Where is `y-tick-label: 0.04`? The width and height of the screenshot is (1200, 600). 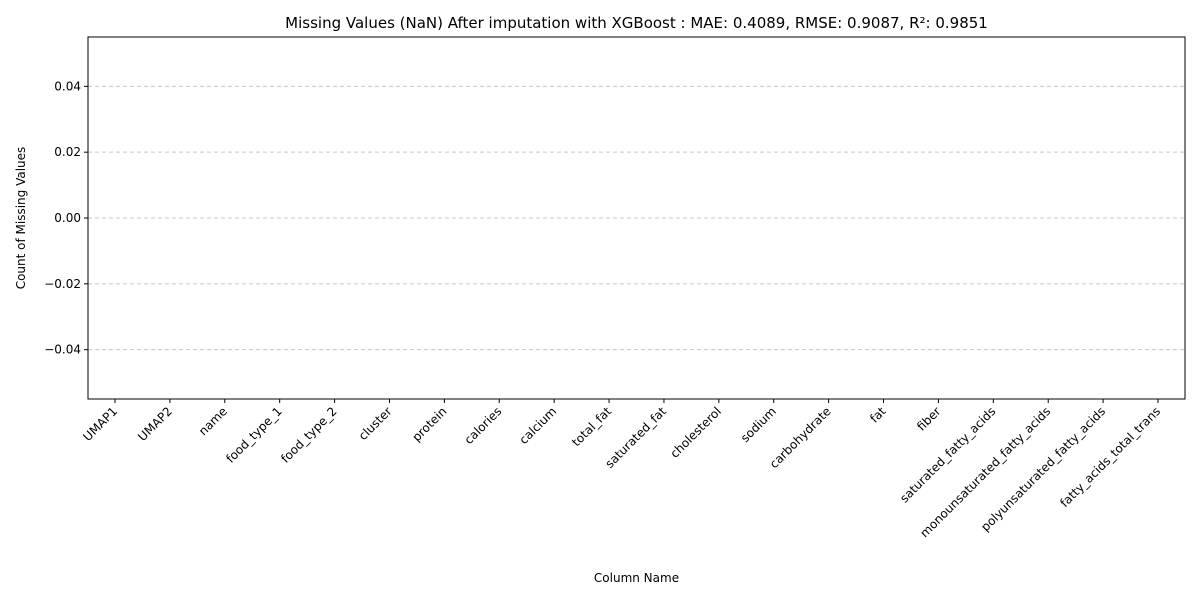 y-tick-label: 0.04 is located at coordinates (67, 86).